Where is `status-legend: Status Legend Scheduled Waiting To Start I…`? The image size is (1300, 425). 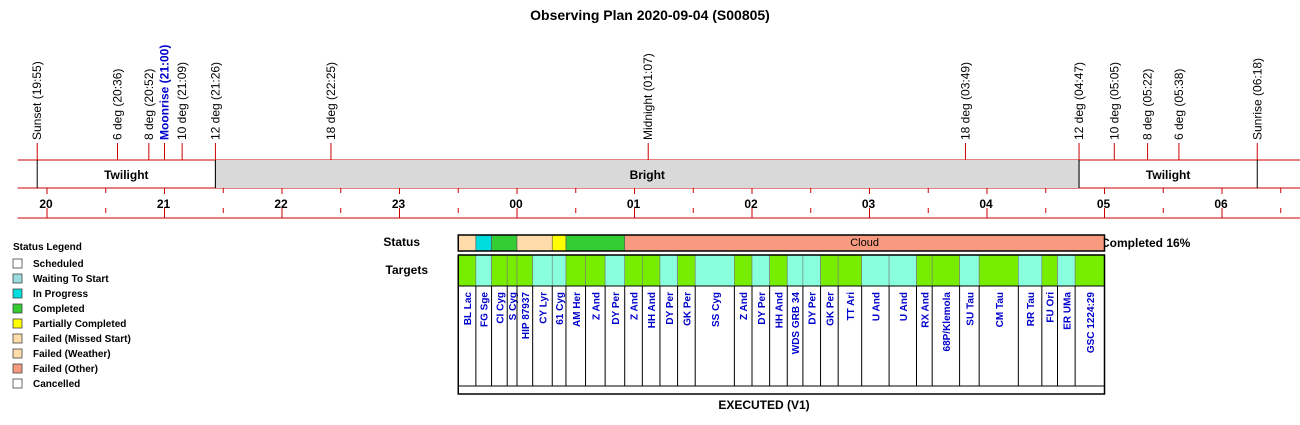 status-legend: Status Legend Scheduled Waiting To Start I… is located at coordinates (71, 316).